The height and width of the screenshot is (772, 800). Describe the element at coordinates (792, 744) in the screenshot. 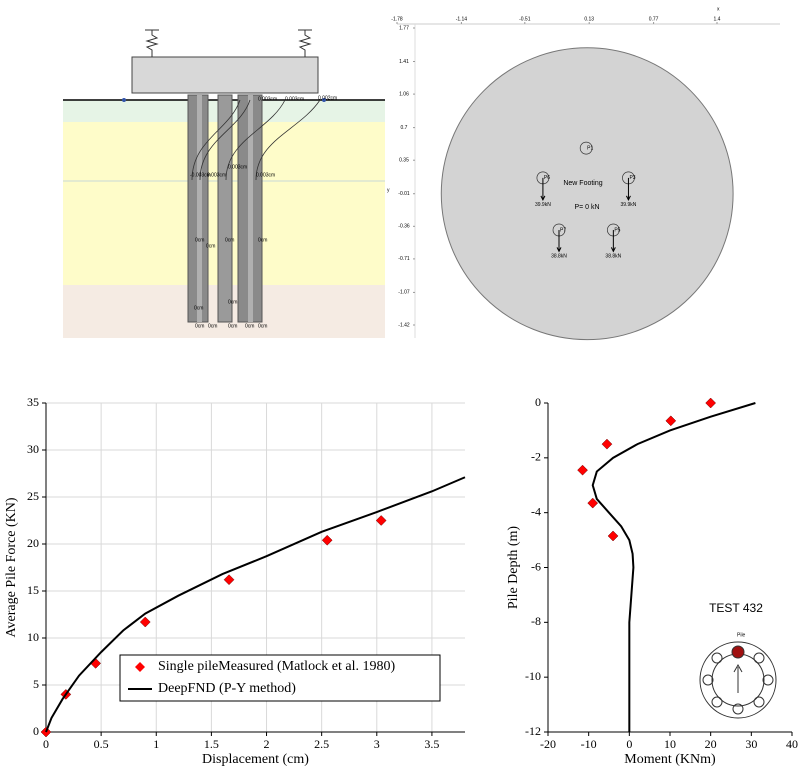

I see `x-tick-label: 40` at that location.